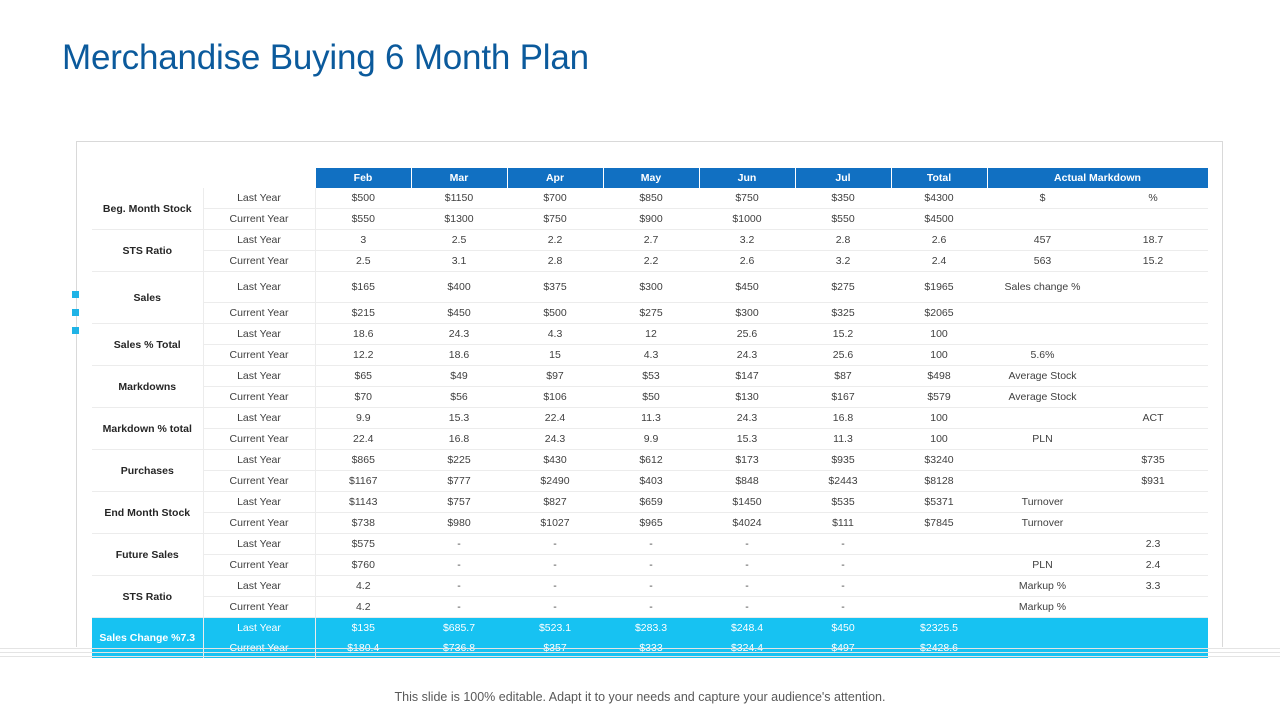  Describe the element at coordinates (651, 397) in the screenshot. I see `table-cell: $50` at that location.